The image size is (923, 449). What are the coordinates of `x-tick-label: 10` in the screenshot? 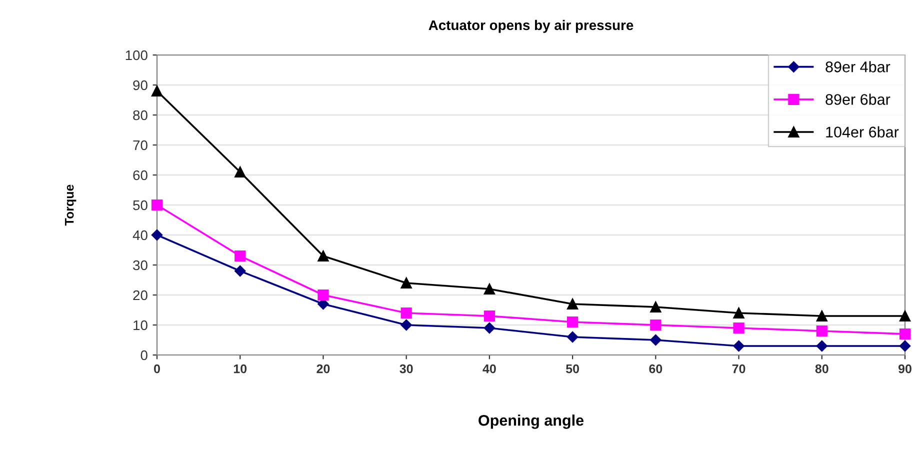 It's located at (240, 369).